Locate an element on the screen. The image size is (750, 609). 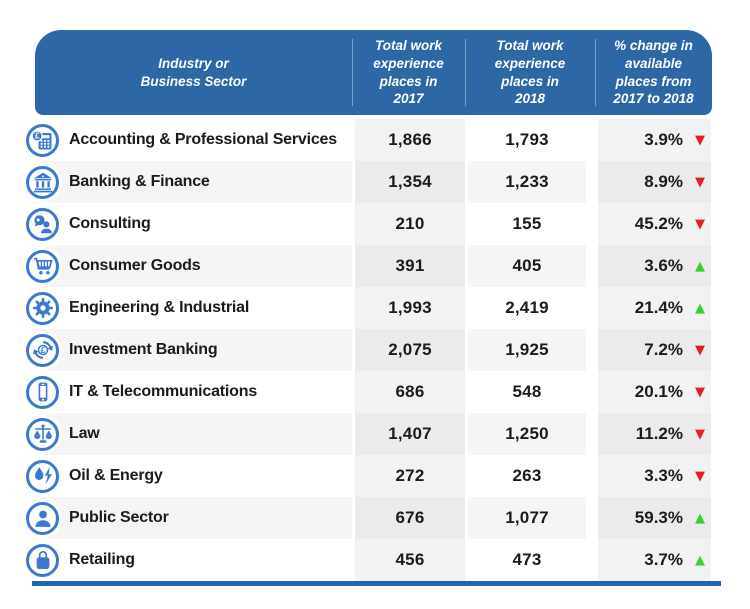
pound-exchange-icon: £ is located at coordinates (42, 350).